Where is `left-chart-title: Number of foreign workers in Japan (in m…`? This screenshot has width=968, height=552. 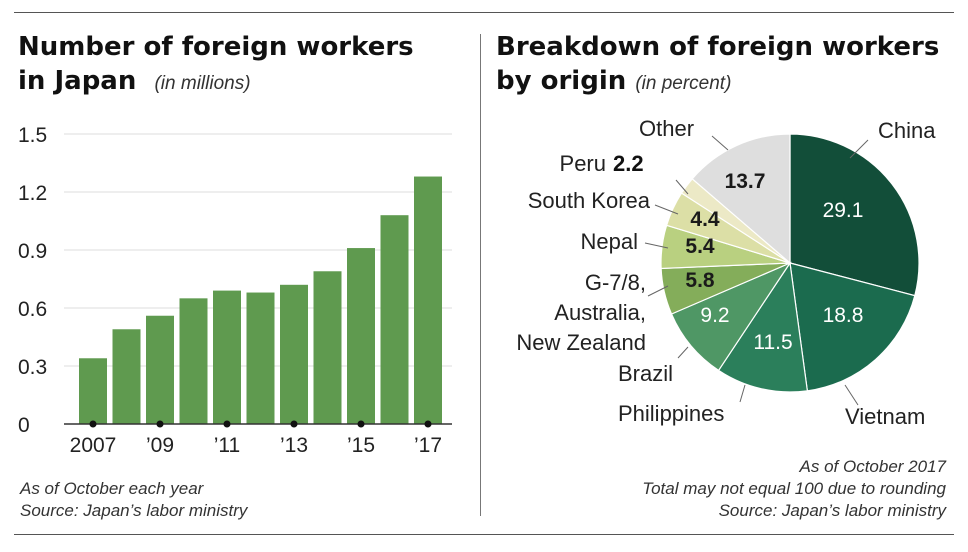
left-chart-title: Number of foreign workers in Japan (in m… is located at coordinates (216, 65).